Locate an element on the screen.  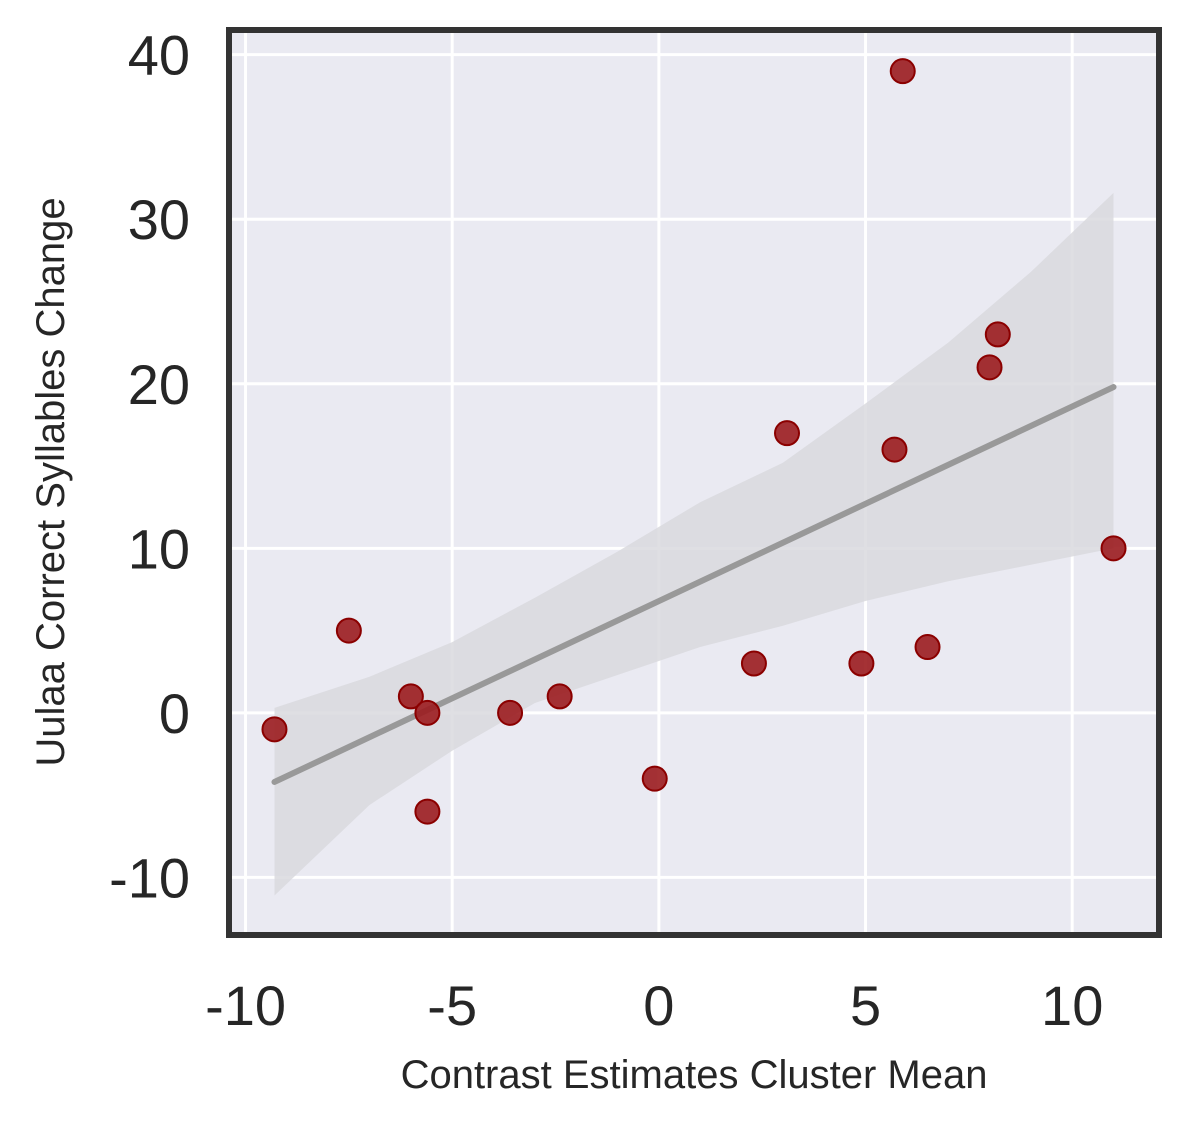
x-tick-label-3: 5 is located at coordinates (865, 1005).